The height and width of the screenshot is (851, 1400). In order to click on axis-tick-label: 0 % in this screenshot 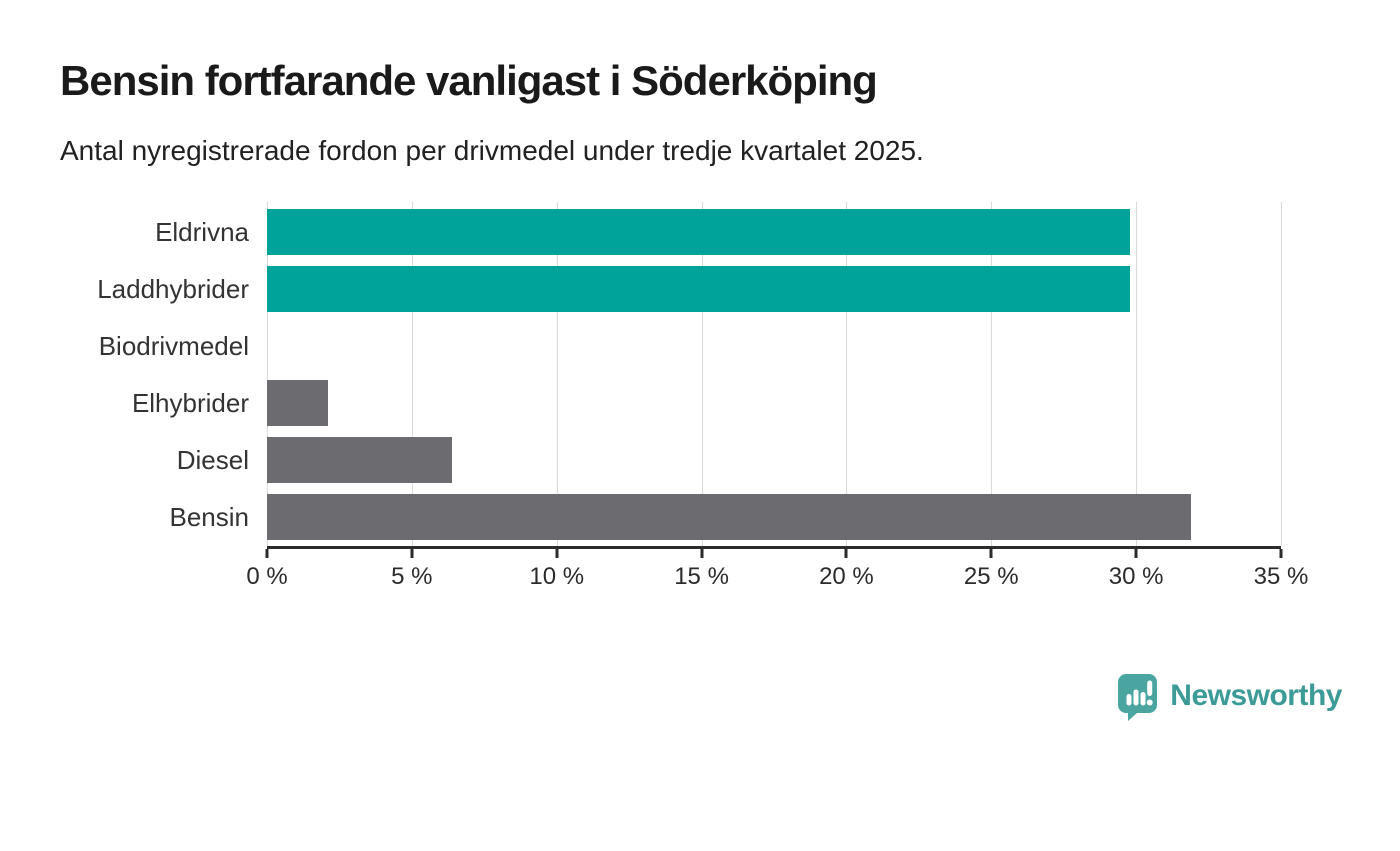, I will do `click(267, 576)`.